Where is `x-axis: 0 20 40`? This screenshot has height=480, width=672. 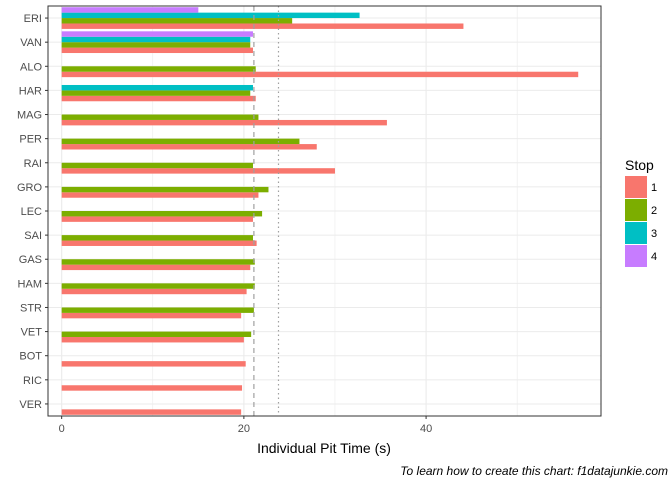 x-axis: 0 20 40 is located at coordinates (245, 425).